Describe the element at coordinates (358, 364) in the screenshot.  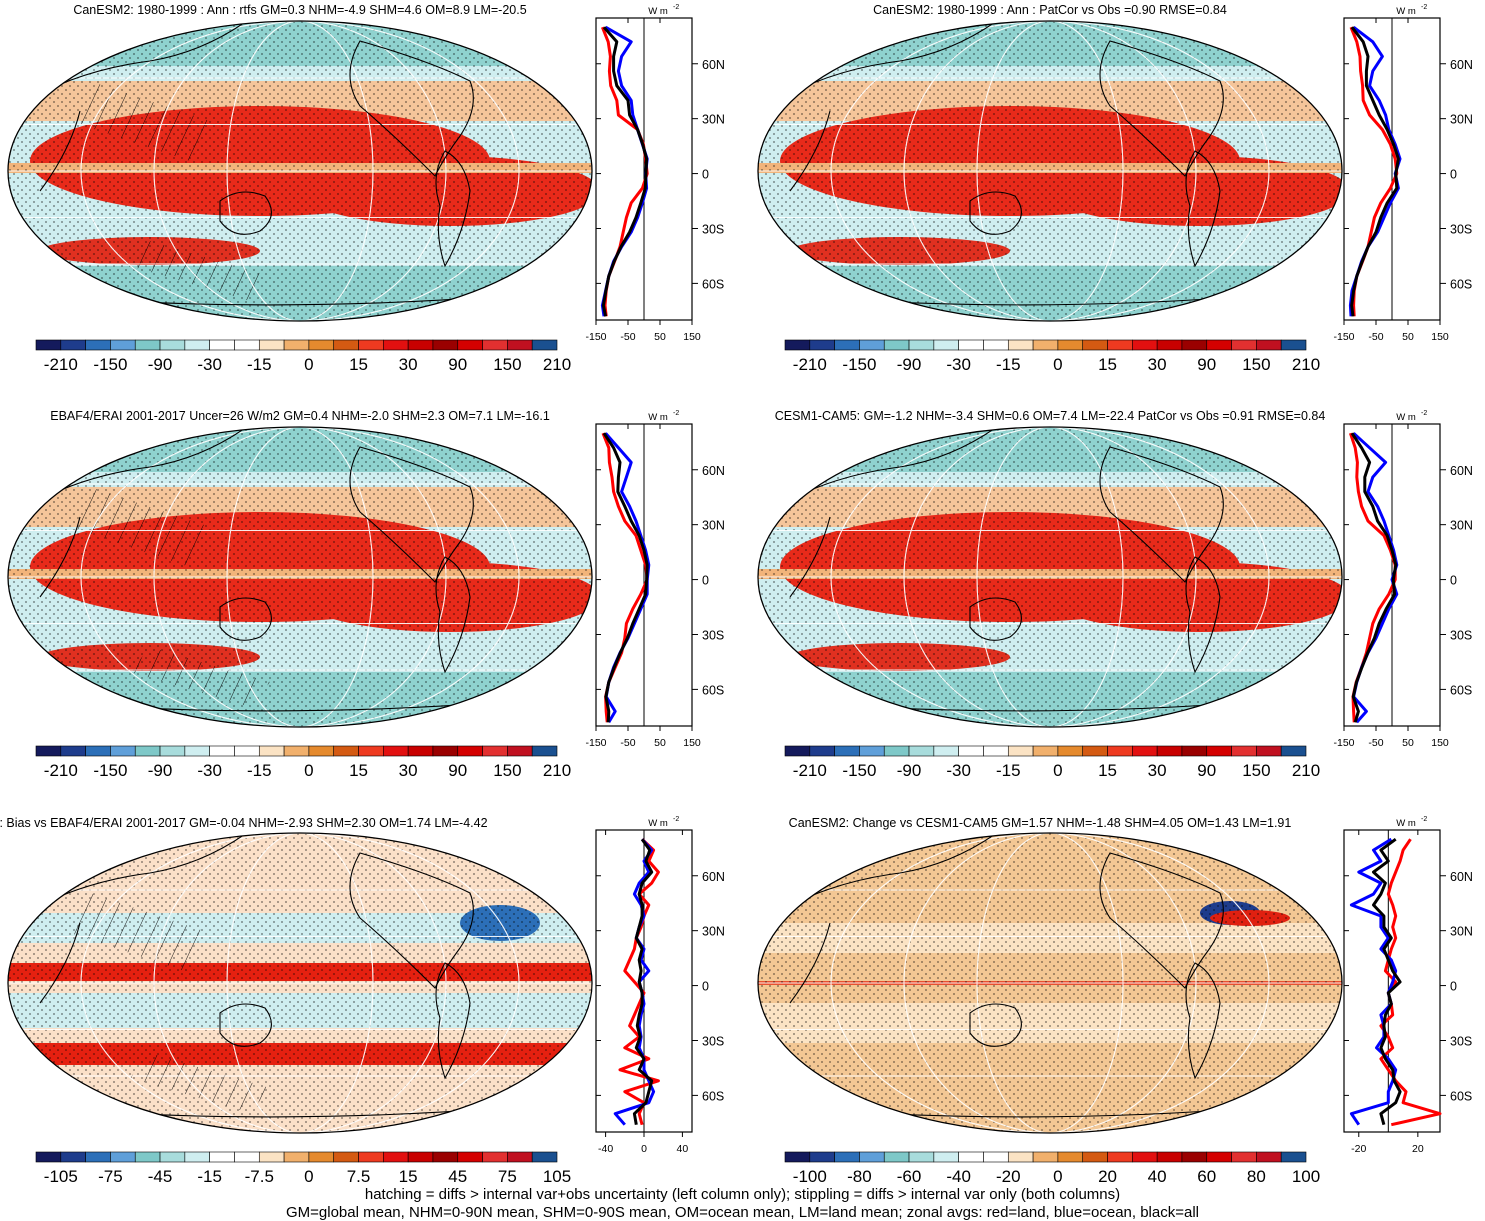
I see `colorbar-tick-label: 15` at that location.